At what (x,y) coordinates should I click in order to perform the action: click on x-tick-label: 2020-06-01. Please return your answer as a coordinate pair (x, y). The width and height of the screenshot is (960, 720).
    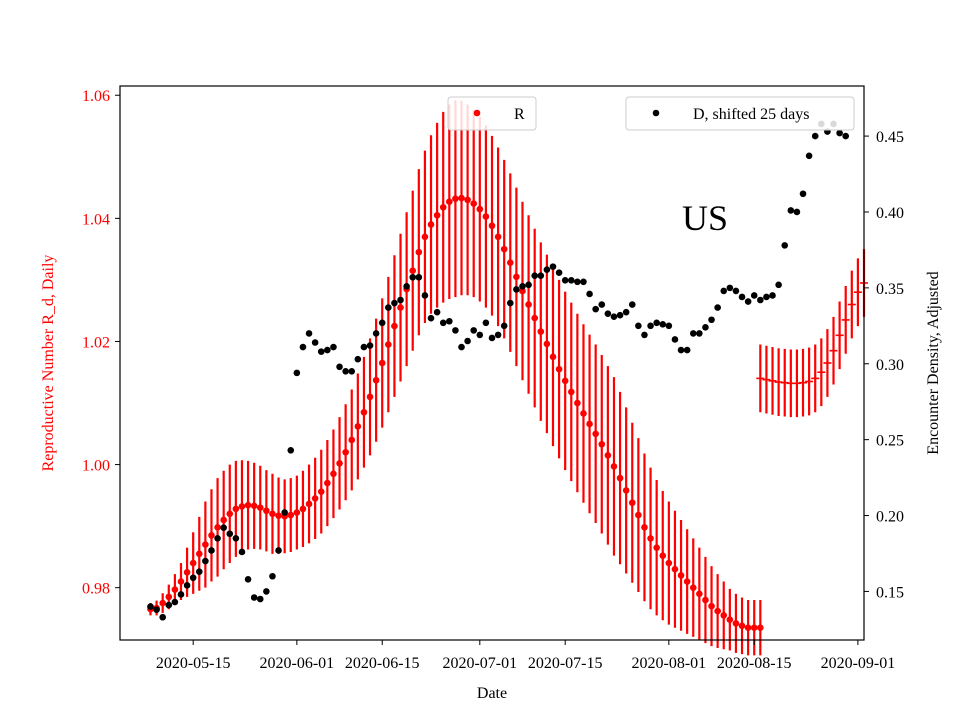
    Looking at the image, I should click on (297, 663).